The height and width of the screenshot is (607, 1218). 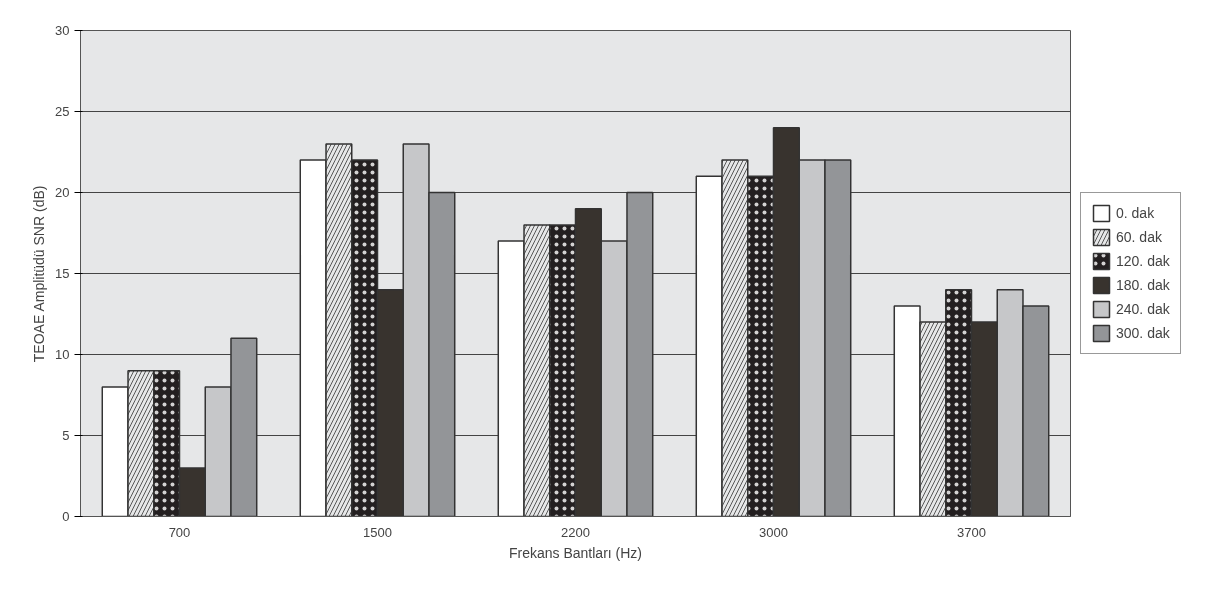 I want to click on legend-label: 240. dak, so click(x=1143, y=309).